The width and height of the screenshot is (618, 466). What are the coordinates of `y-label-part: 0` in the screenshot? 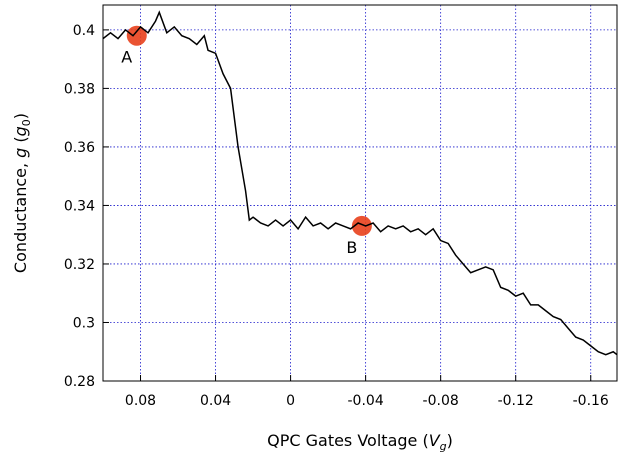 It's located at (26, 122).